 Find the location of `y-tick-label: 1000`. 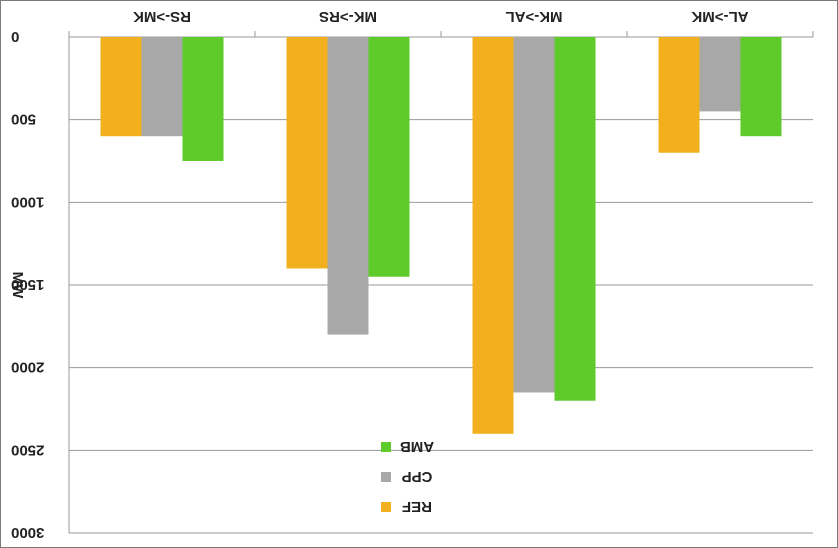

y-tick-label: 1000 is located at coordinates (27, 201).